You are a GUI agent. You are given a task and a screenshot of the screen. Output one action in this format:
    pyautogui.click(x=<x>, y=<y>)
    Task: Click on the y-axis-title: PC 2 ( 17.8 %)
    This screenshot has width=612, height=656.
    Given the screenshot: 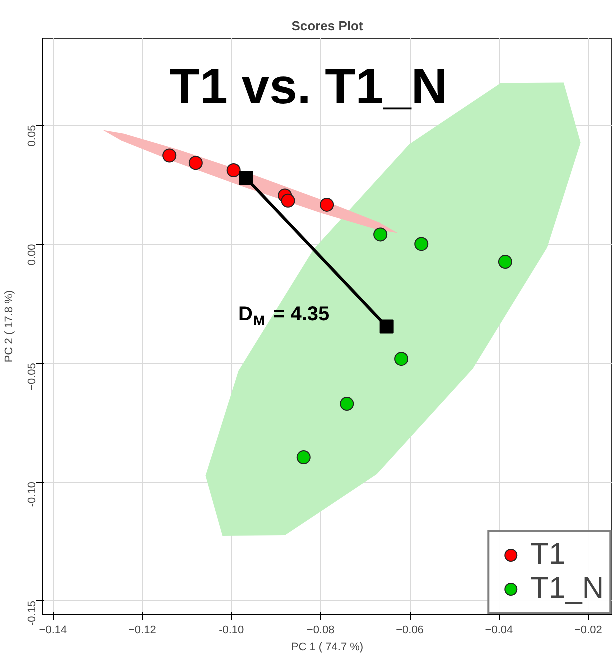 What is the action you would take?
    pyautogui.click(x=10, y=326)
    